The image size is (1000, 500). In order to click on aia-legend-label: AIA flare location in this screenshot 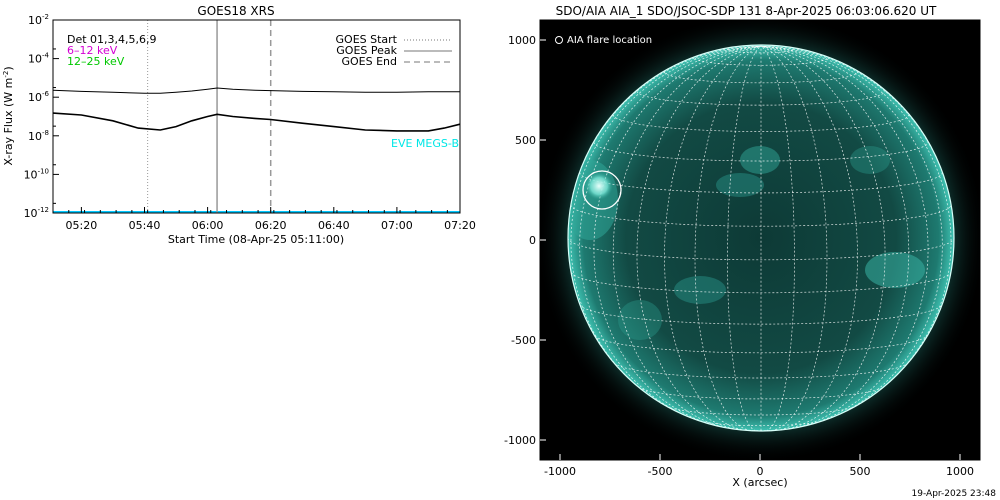, I will do `click(609, 40)`.